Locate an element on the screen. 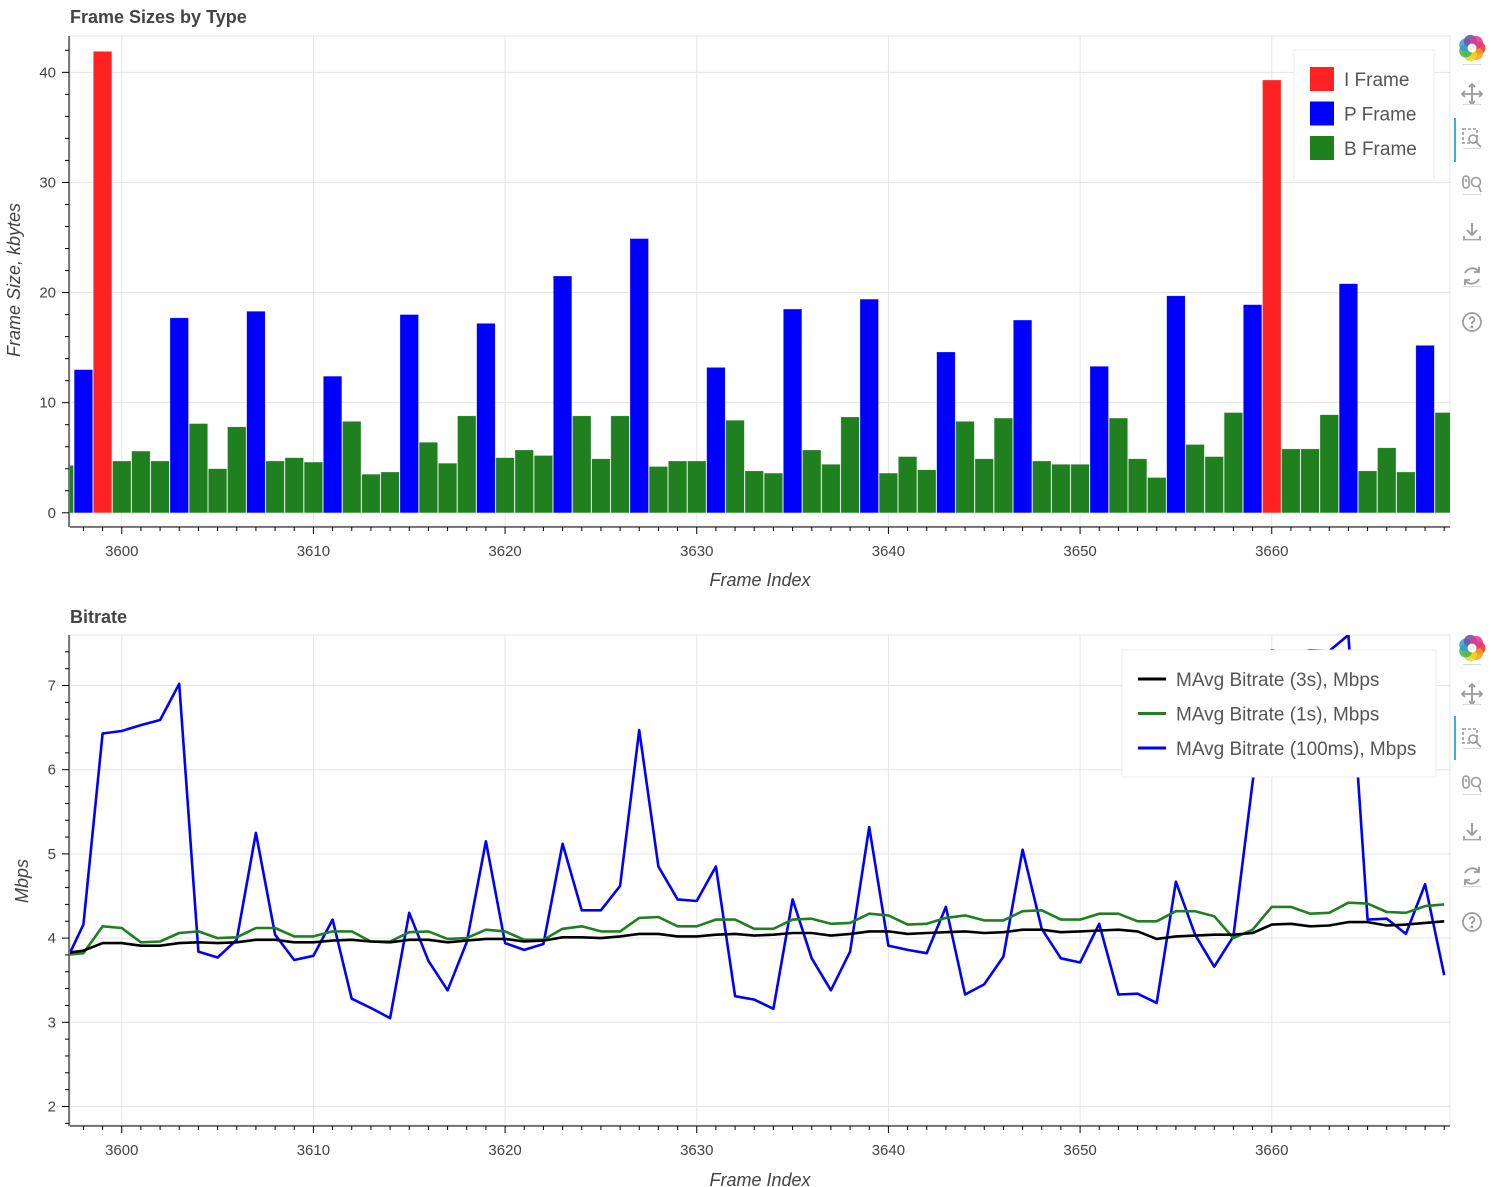  x-tick-label: 3640 is located at coordinates (888, 1150).